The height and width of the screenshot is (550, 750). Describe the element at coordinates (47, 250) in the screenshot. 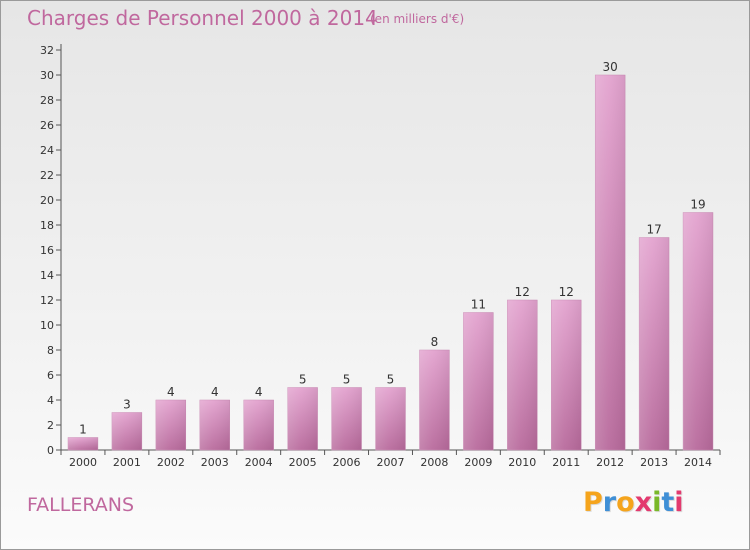

I see `y-tick-label: 16` at that location.